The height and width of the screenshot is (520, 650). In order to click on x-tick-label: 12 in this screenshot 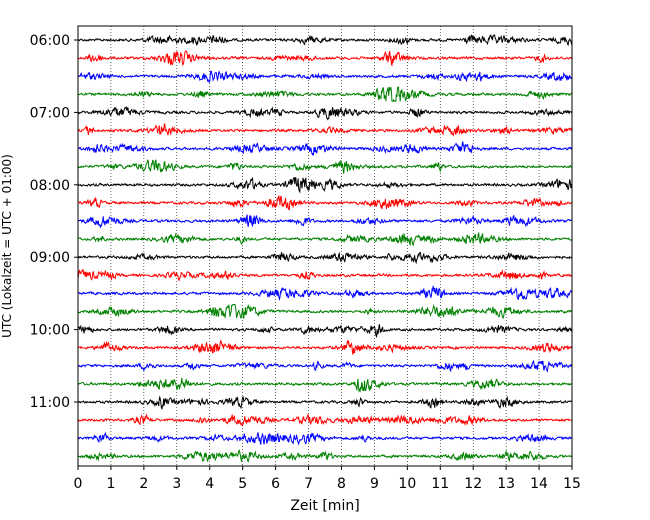, I will do `click(473, 484)`.